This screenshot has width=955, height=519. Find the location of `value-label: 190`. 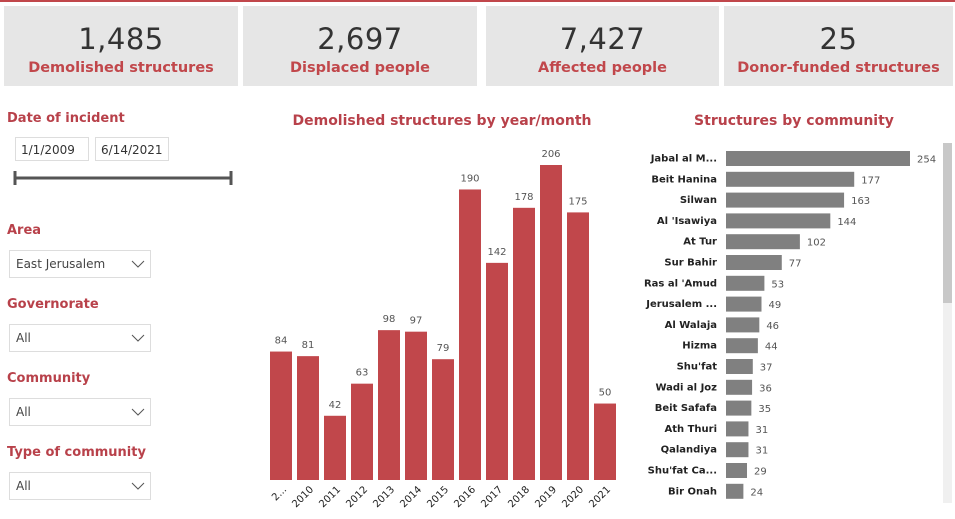

value-label: 190 is located at coordinates (469, 178).